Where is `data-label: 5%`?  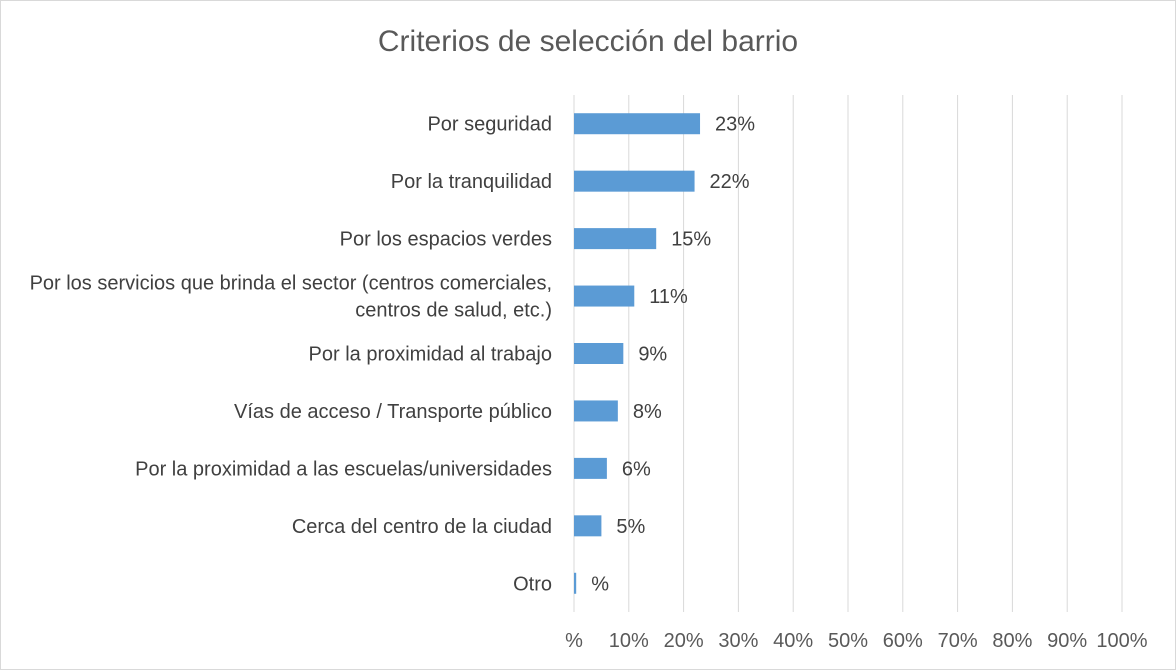 data-label: 5% is located at coordinates (630, 527).